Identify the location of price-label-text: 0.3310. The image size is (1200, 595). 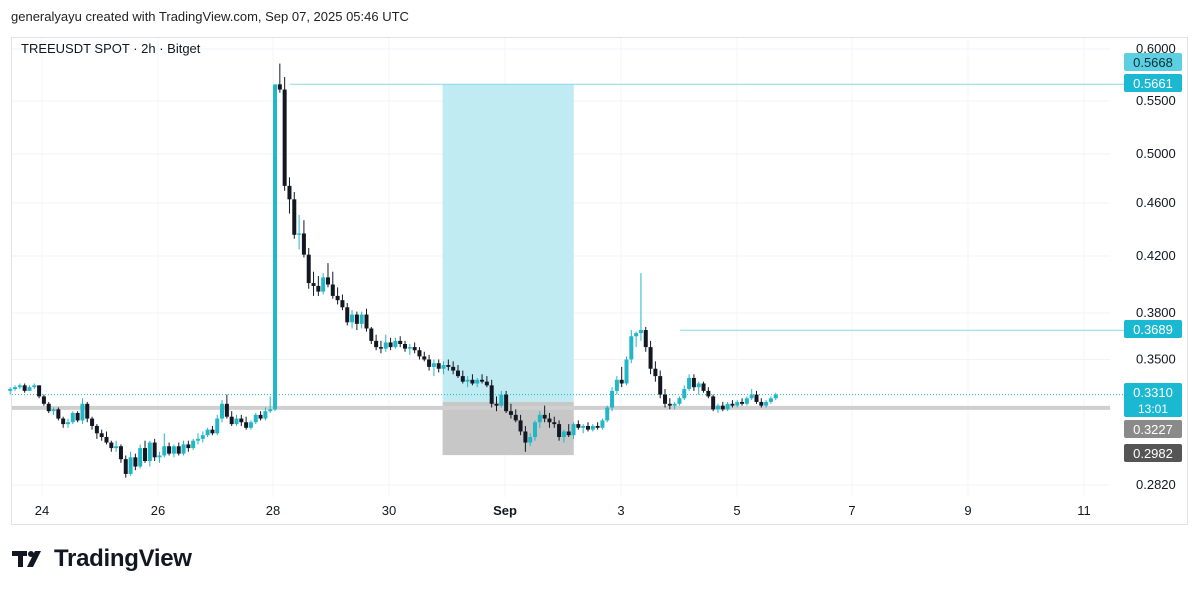
(1153, 392).